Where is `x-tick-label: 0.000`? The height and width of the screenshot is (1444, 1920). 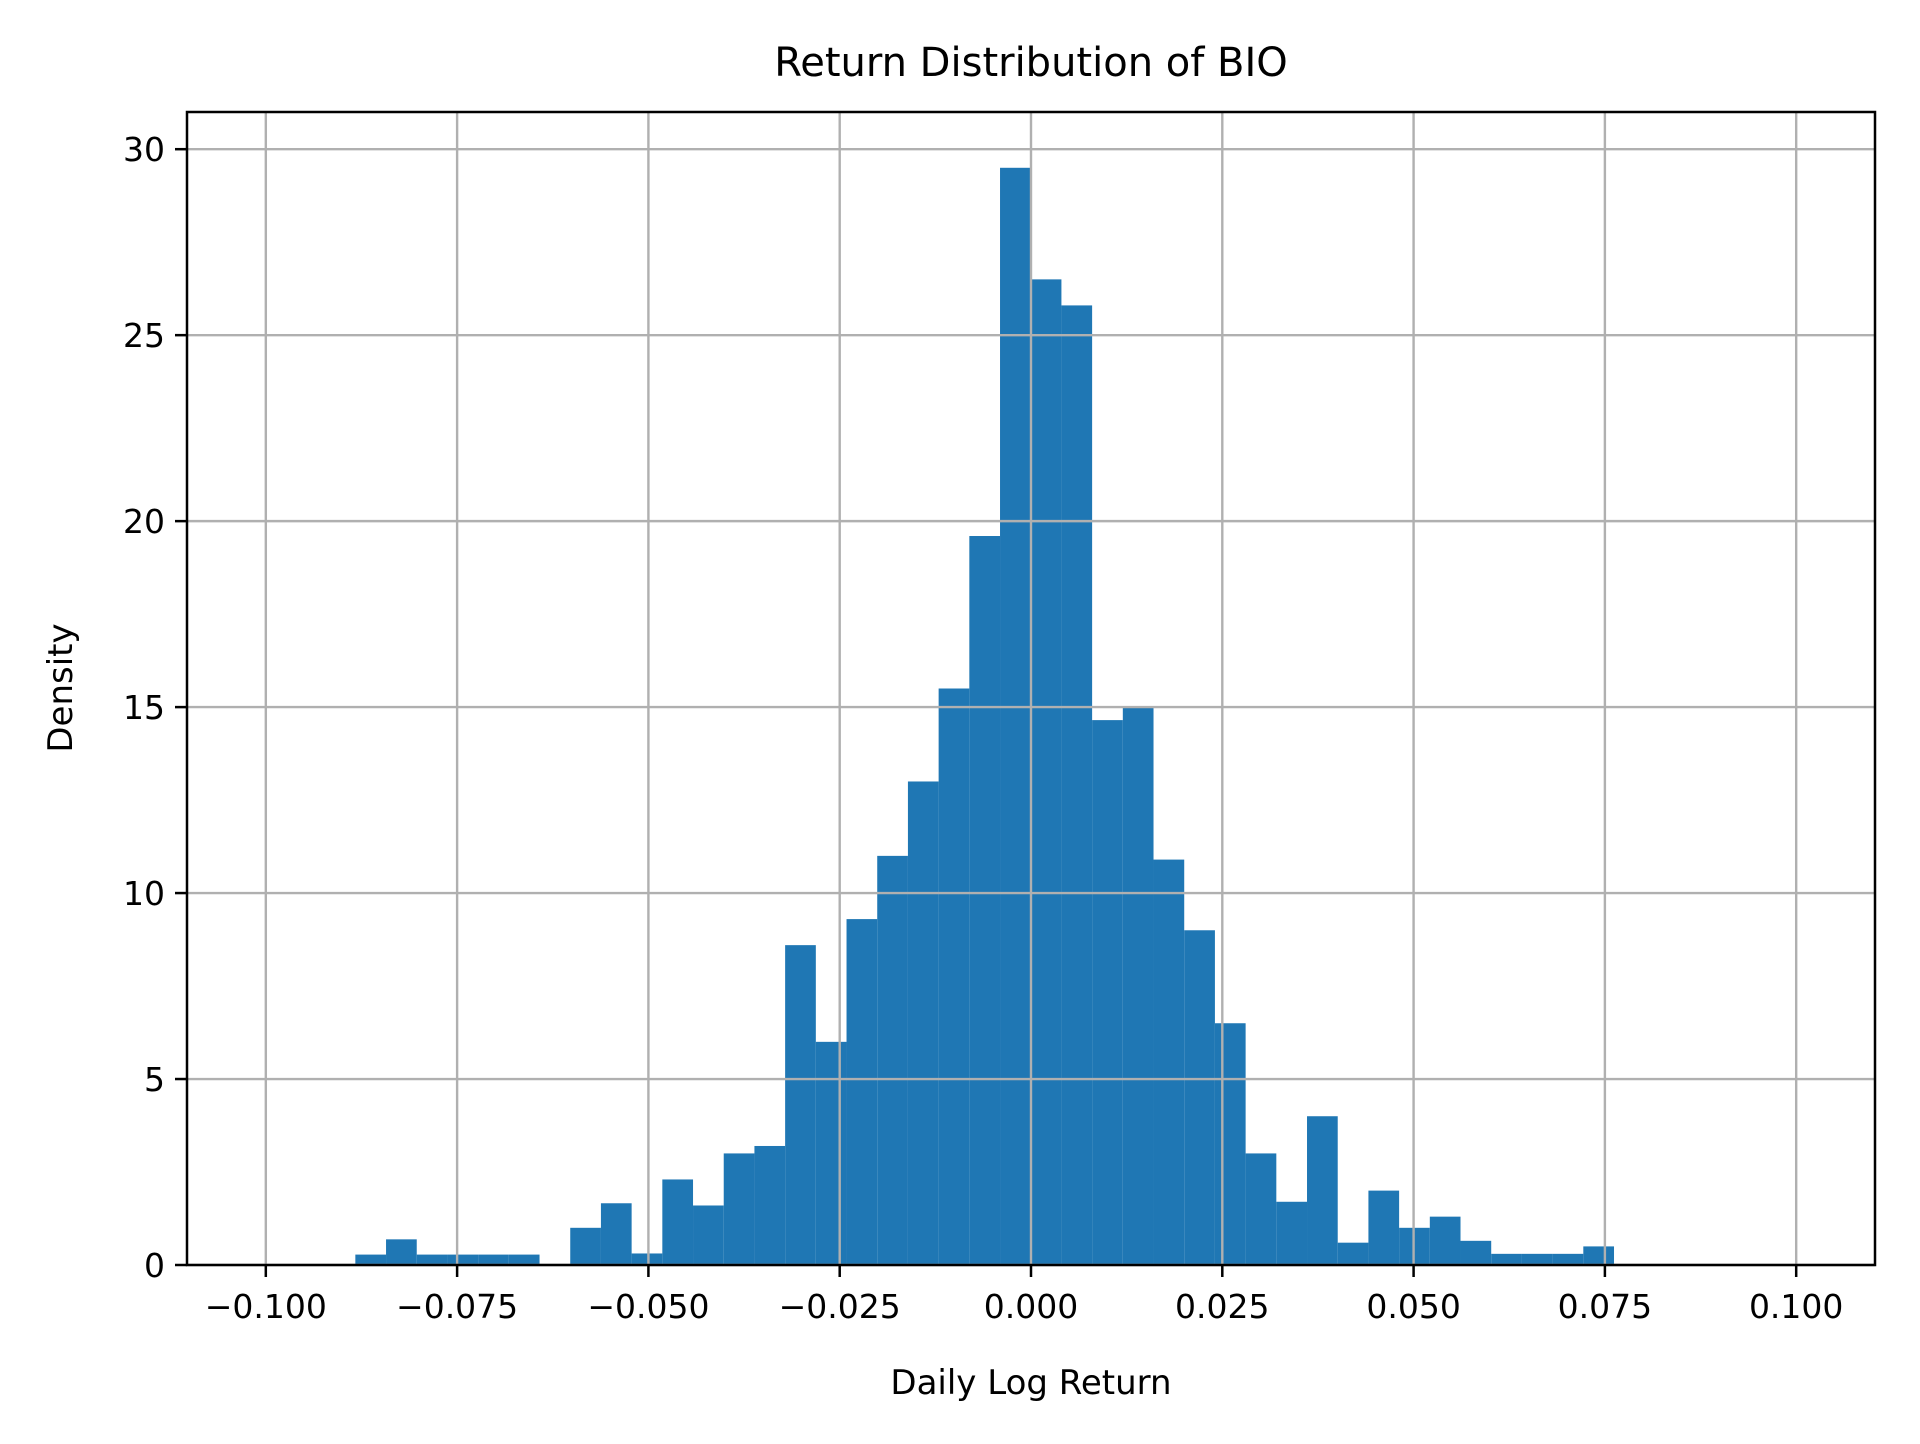
x-tick-label: 0.000 is located at coordinates (1031, 1306).